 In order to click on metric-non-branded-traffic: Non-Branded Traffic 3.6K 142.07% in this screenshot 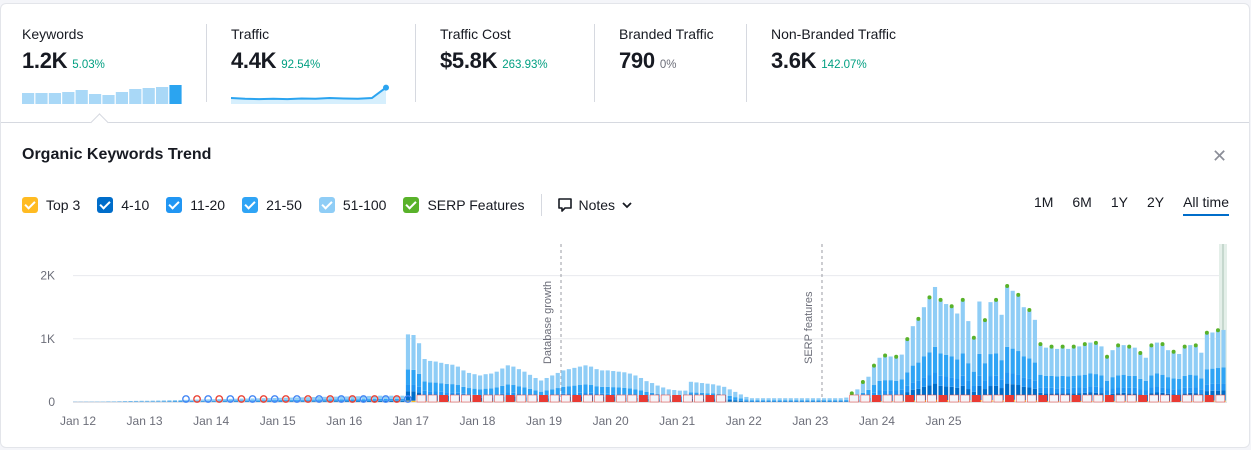, I will do `click(833, 50)`.